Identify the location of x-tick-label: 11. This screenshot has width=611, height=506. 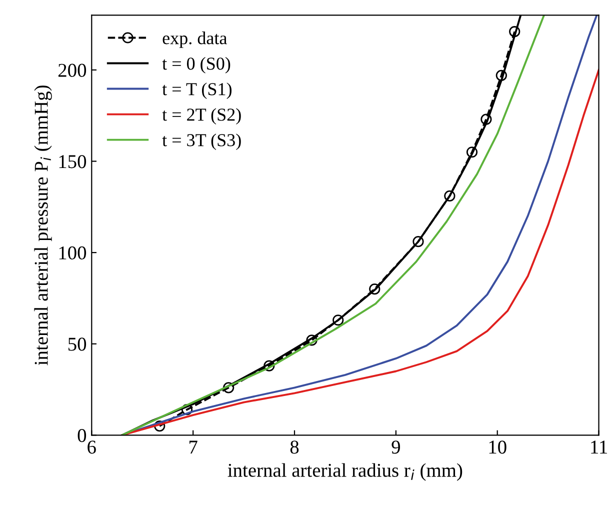
(599, 447).